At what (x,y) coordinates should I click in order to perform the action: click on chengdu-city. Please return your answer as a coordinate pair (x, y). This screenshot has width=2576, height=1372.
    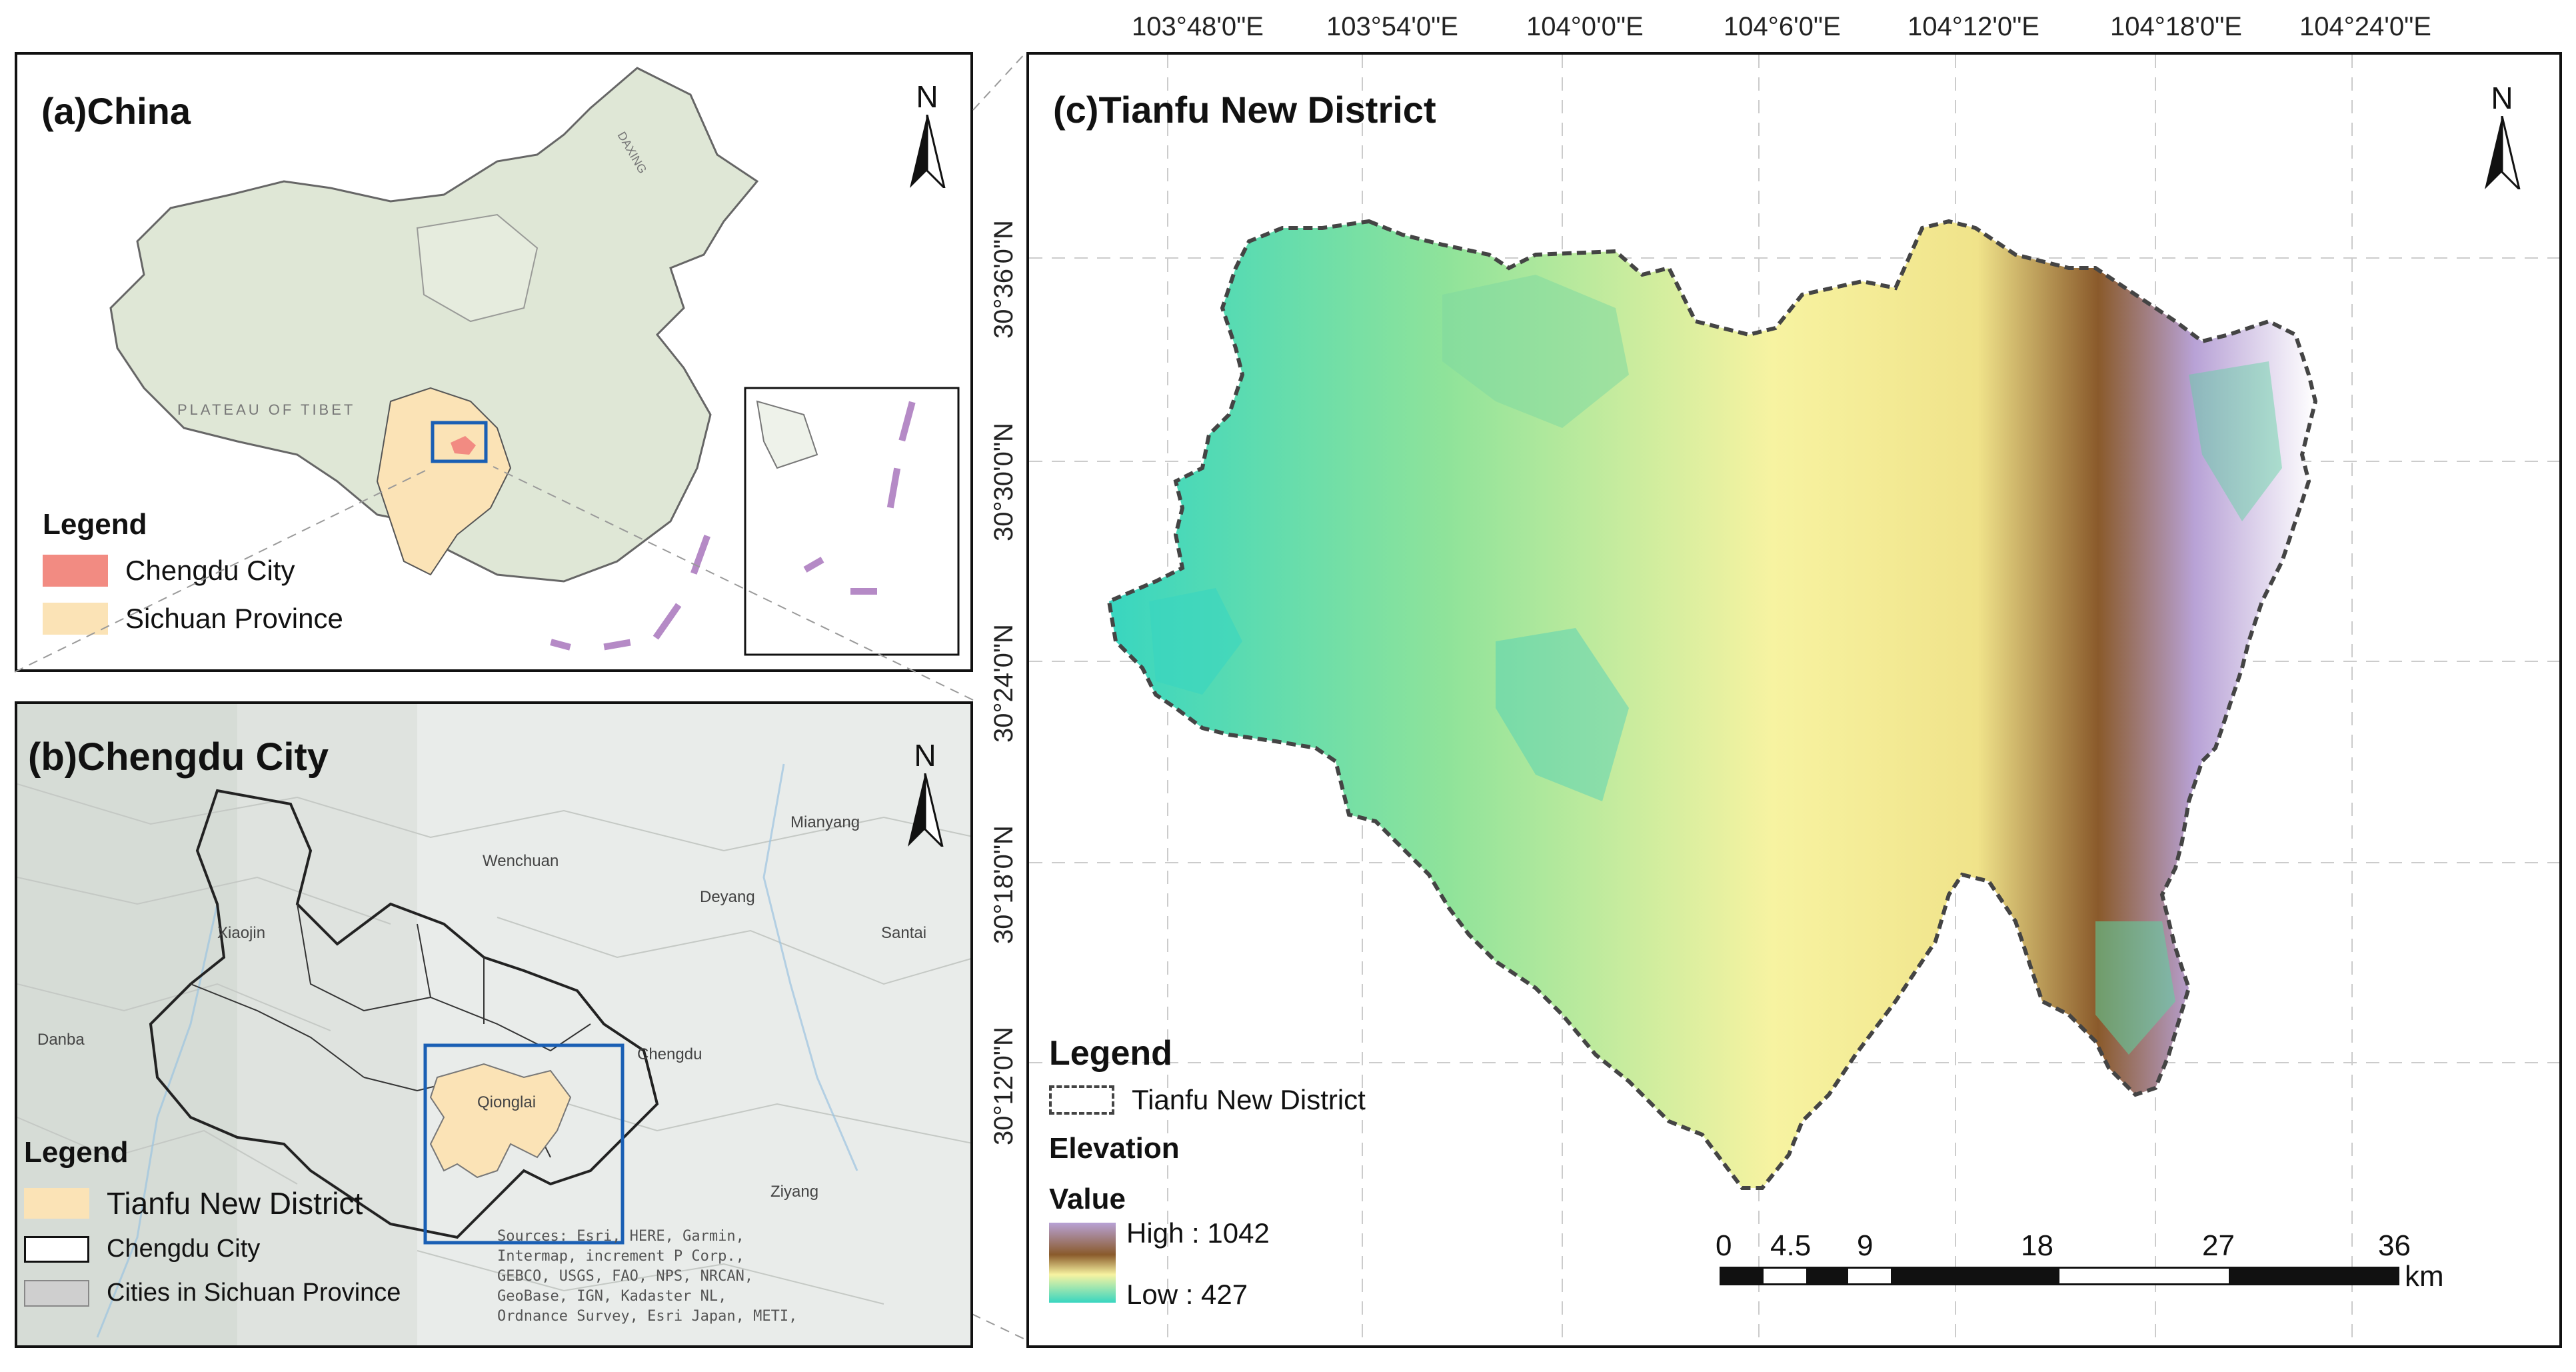
    Looking at the image, I should click on (464, 445).